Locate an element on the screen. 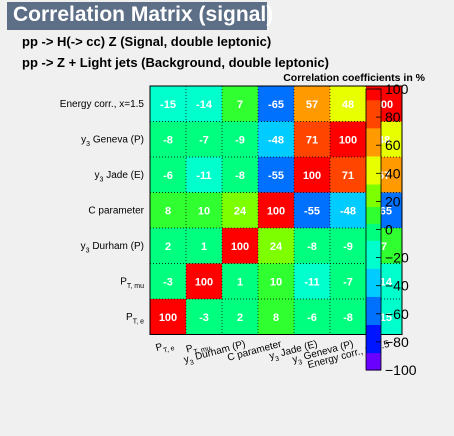  cell-label: -15 is located at coordinates (168, 105).